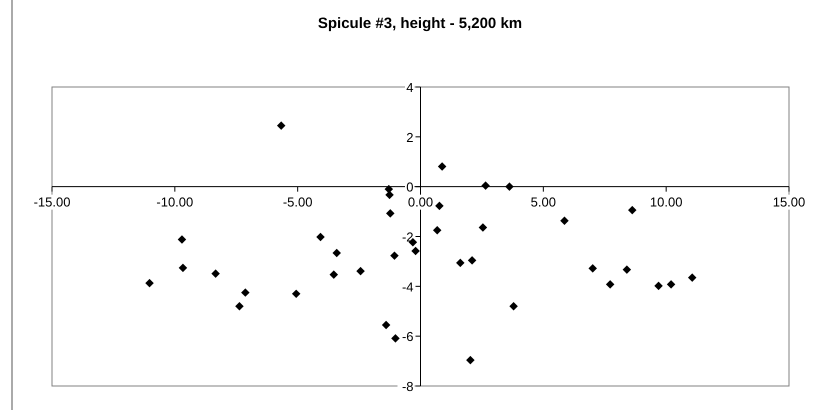 This screenshot has width=816, height=410. Describe the element at coordinates (175, 202) in the screenshot. I see `x-tick-label: -10.00` at that location.